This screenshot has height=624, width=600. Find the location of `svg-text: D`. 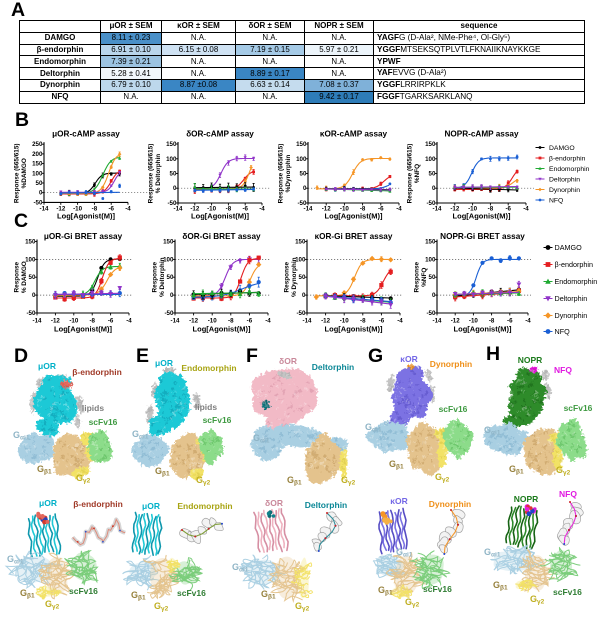

svg-text: D is located at coordinates (21, 356).